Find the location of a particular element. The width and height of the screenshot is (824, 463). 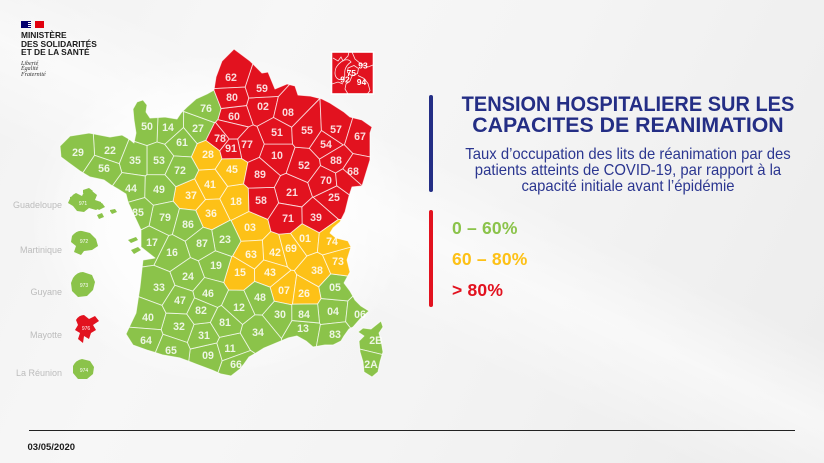

svg-text: 40 is located at coordinates (148, 318).